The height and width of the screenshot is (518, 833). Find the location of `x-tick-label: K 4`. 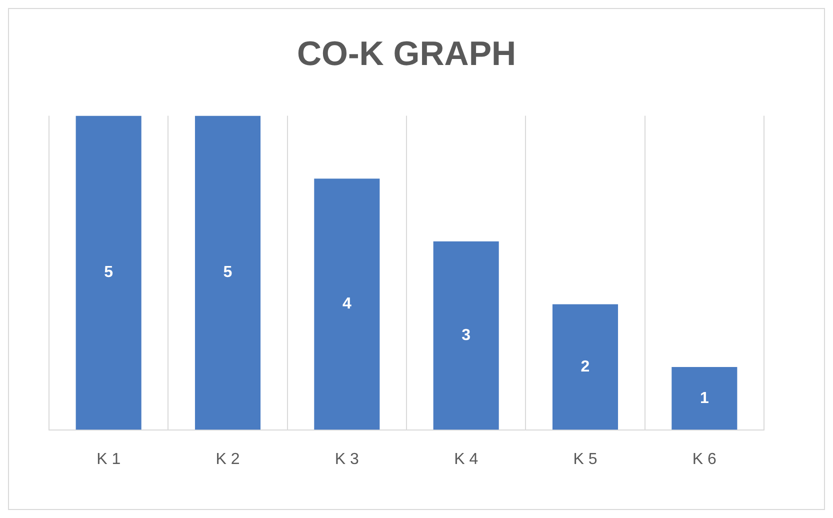

x-tick-label: K 4 is located at coordinates (466, 459).